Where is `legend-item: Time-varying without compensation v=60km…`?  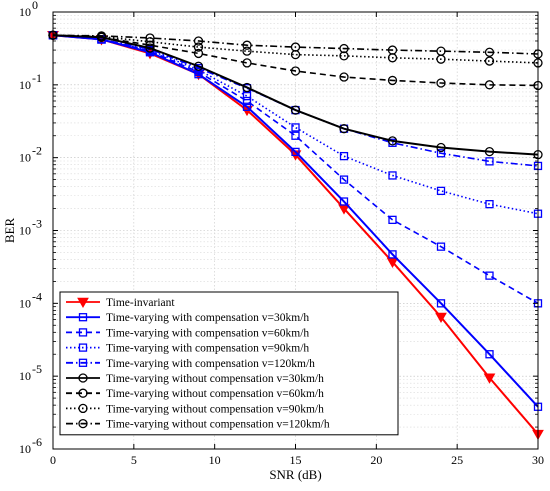
legend-item: Time-varying without compensation v=60km… is located at coordinates (195, 394).